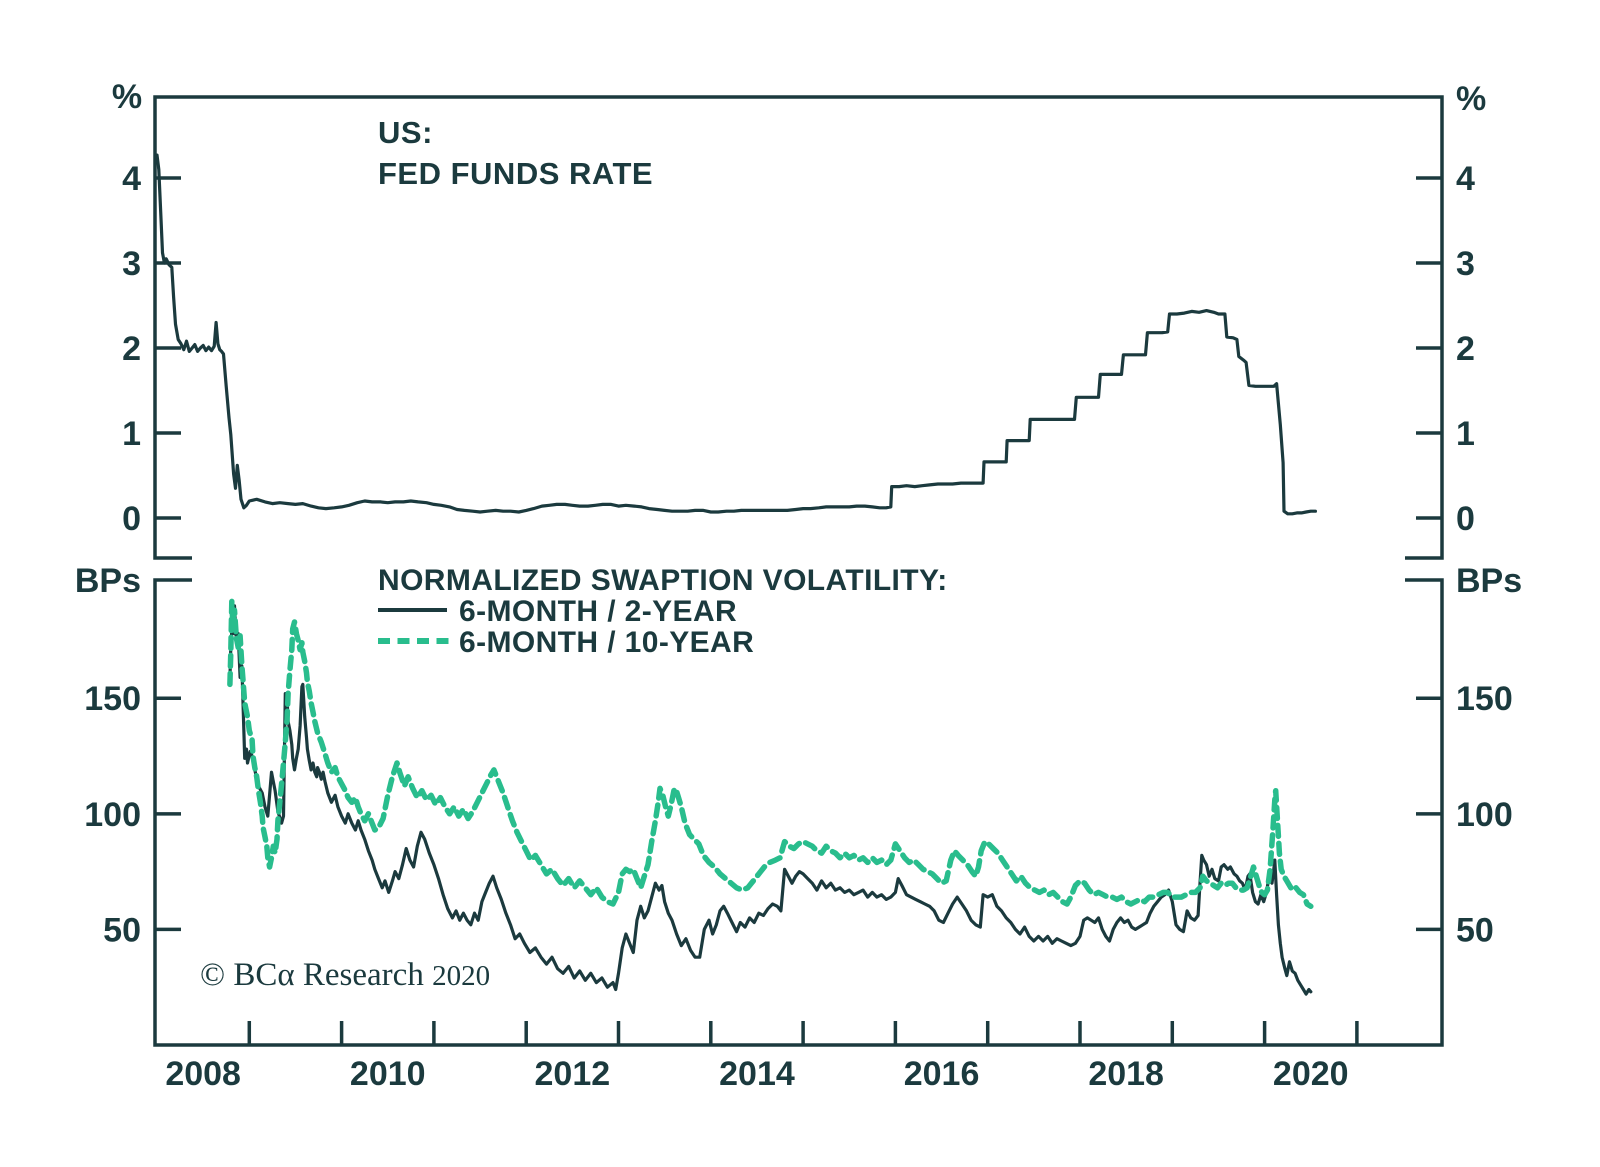 The height and width of the screenshot is (1167, 1600). Describe the element at coordinates (388, 1074) in the screenshot. I see `x-tick-label: 2010` at that location.